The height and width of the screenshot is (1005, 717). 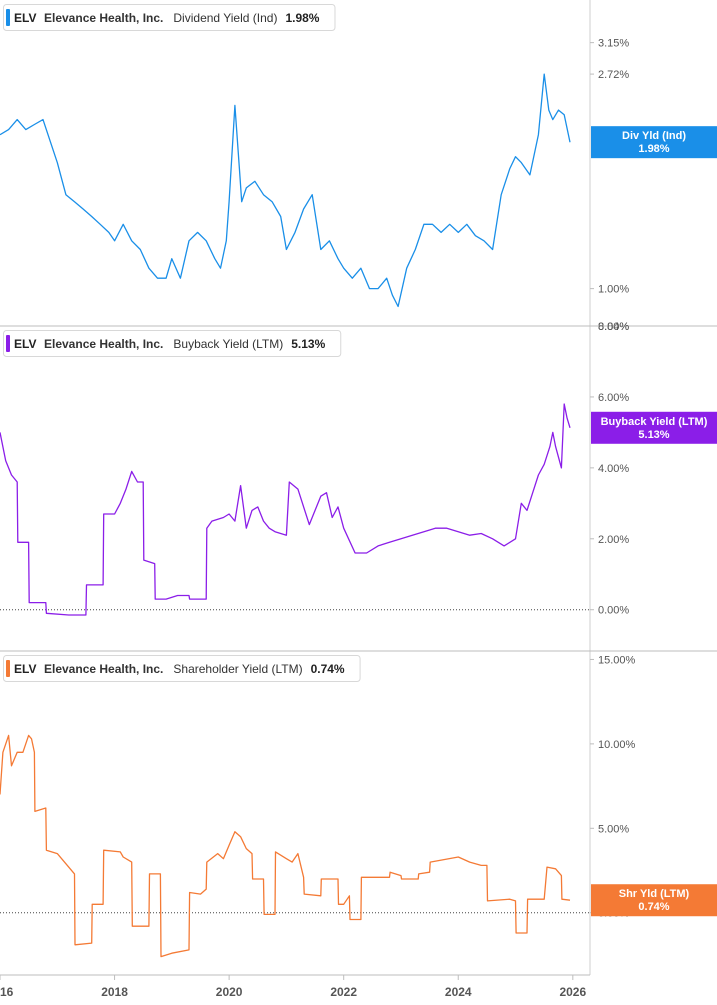 I want to click on badge-label: Div Yld (Ind), so click(x=654, y=136).